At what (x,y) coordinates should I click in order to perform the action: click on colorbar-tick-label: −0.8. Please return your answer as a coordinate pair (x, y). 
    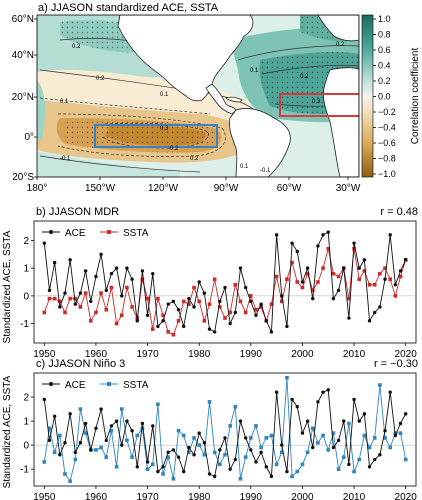
    Looking at the image, I should click on (387, 159).